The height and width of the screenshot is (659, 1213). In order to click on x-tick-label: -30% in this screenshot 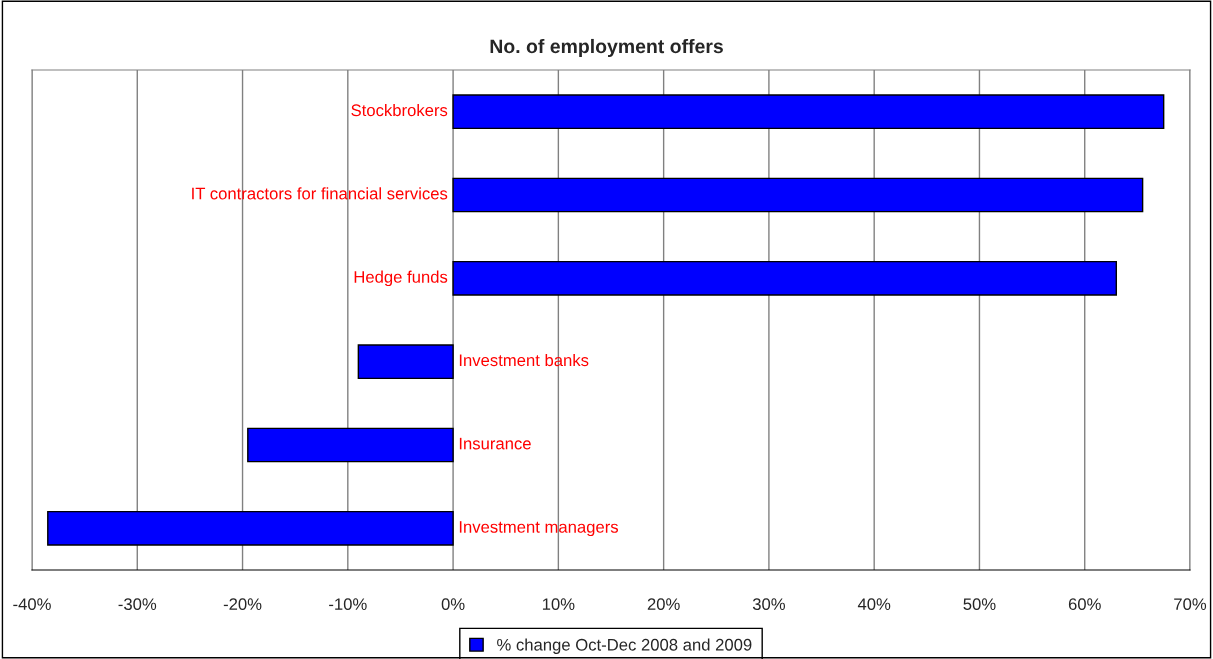, I will do `click(137, 604)`.